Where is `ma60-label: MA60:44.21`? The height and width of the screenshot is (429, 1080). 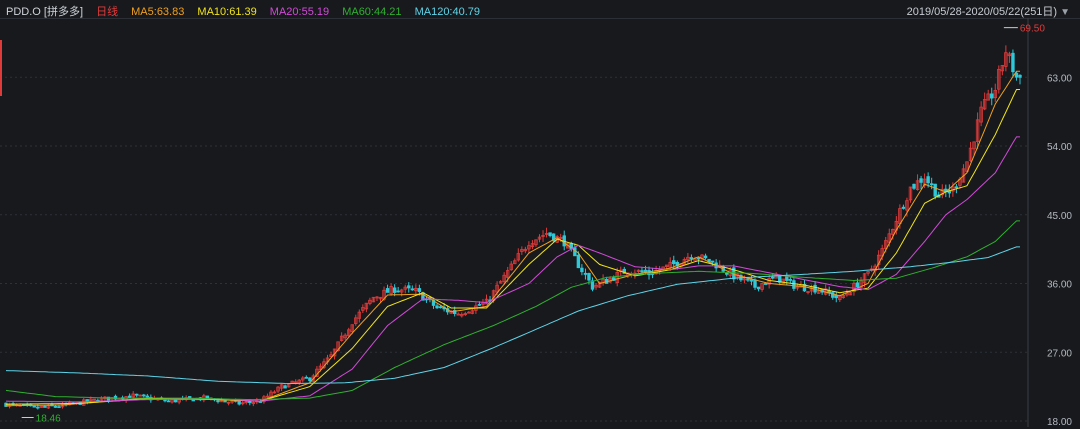
ma60-label: MA60:44.21 is located at coordinates (372, 12).